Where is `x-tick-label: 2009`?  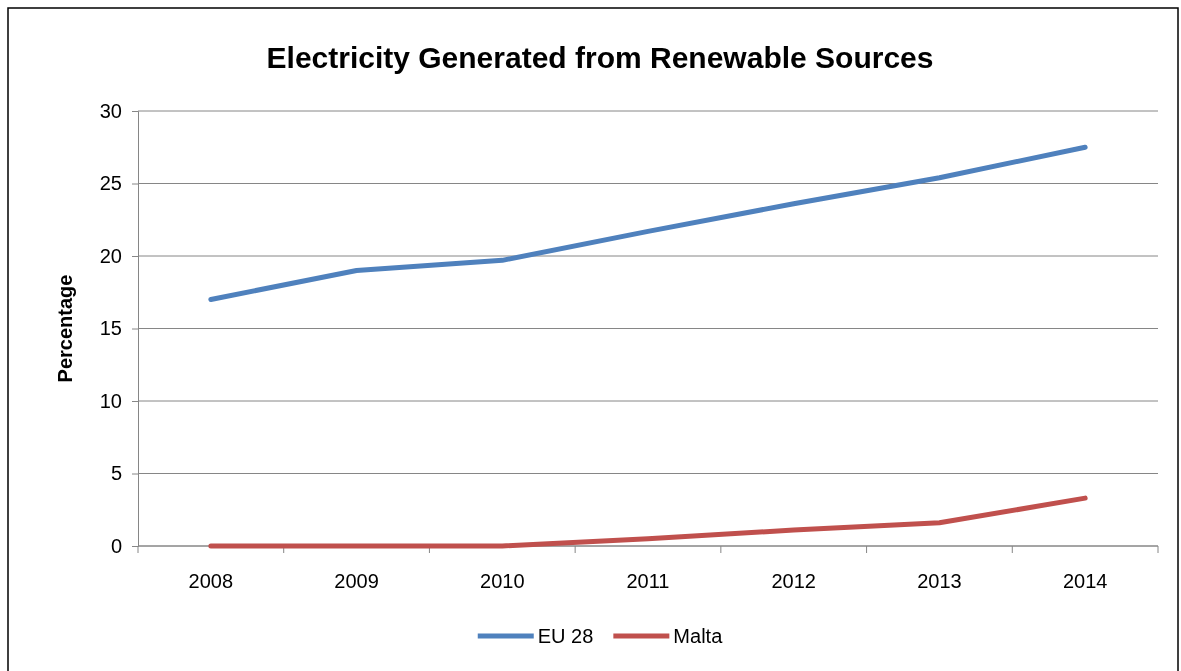
x-tick-label: 2009 is located at coordinates (356, 581).